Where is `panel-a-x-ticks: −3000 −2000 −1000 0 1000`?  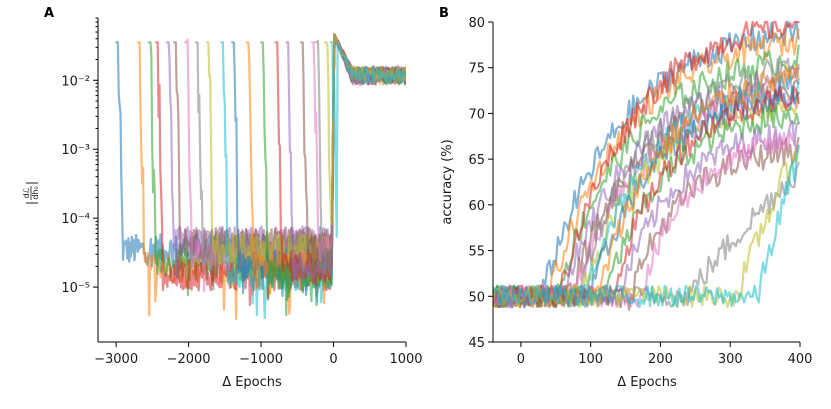 panel-a-x-ticks: −3000 −2000 −1000 0 1000 is located at coordinates (258, 354).